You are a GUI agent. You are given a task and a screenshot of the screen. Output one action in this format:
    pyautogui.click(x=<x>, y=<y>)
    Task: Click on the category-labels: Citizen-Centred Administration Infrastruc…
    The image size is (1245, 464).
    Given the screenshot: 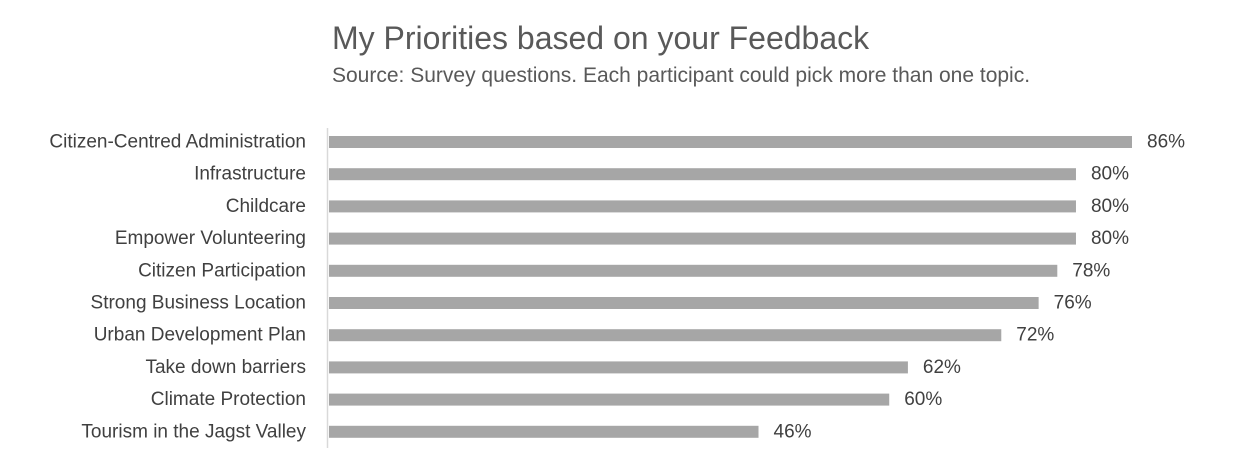 What is the action you would take?
    pyautogui.click(x=177, y=287)
    